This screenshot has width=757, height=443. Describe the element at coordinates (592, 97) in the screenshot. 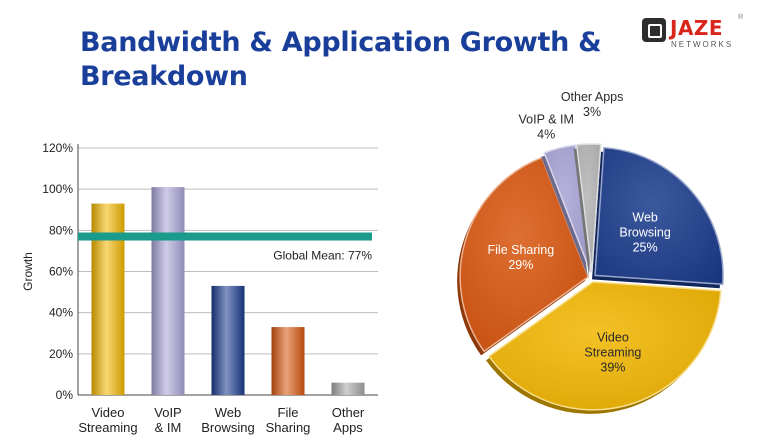

I see `pie-slice-label: Other Apps` at that location.